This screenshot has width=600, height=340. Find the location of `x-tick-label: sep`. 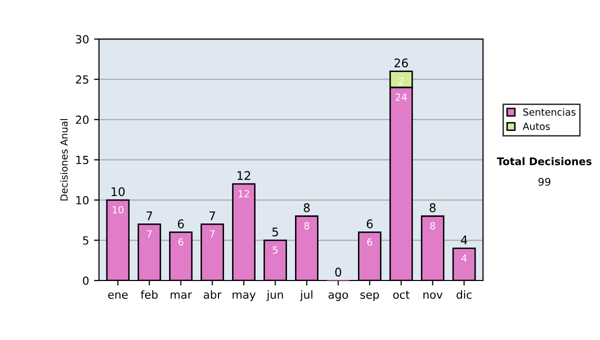

x-tick-label: sep is located at coordinates (369, 296).